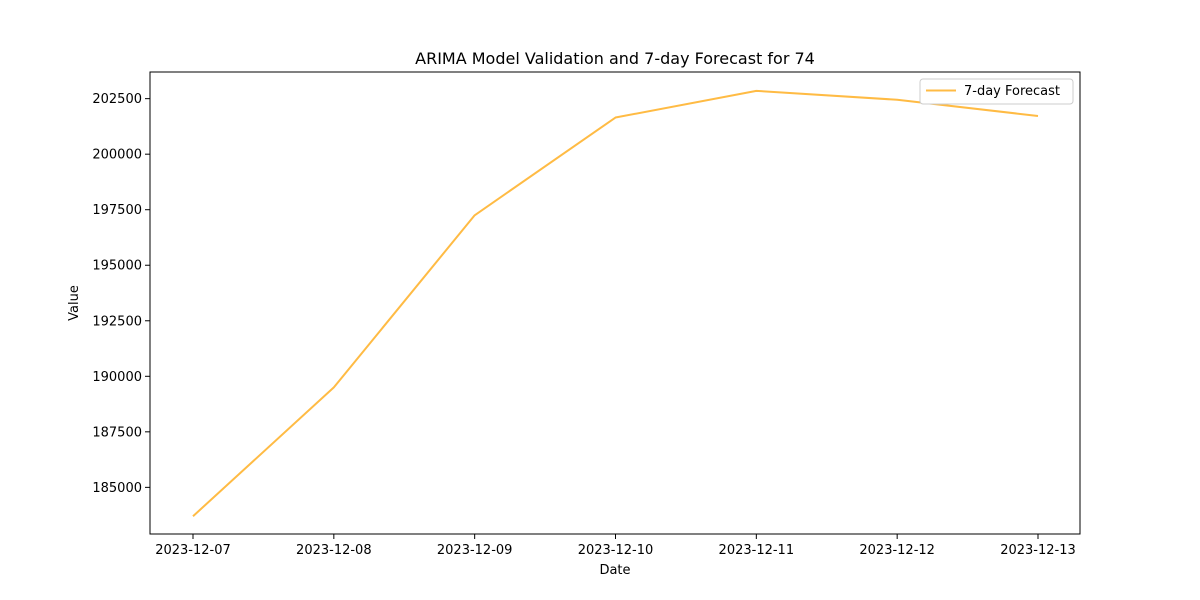 Image resolution: width=1200 pixels, height=600 pixels. I want to click on y-tick-label: 197500, so click(117, 210).